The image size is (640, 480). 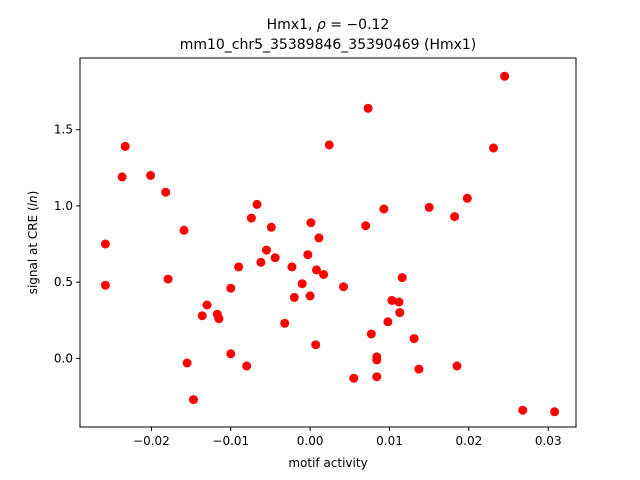 I want to click on chart-subtitle: mm10_chr5_35389846_35390469 (Hmx1), so click(x=328, y=45).